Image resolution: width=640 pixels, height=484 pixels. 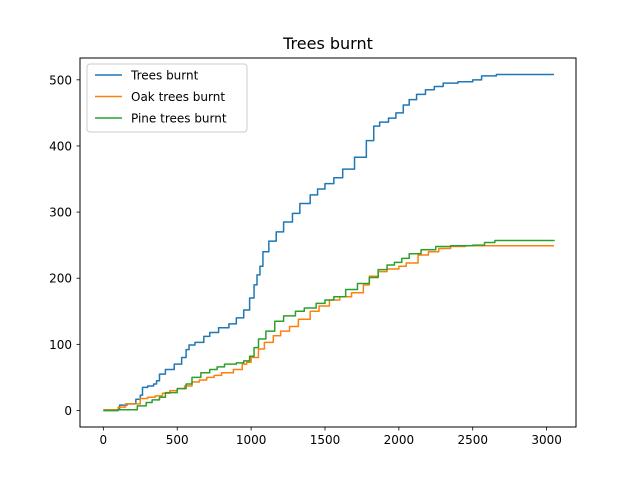 I want to click on y-tick-label: 500, so click(x=60, y=80).